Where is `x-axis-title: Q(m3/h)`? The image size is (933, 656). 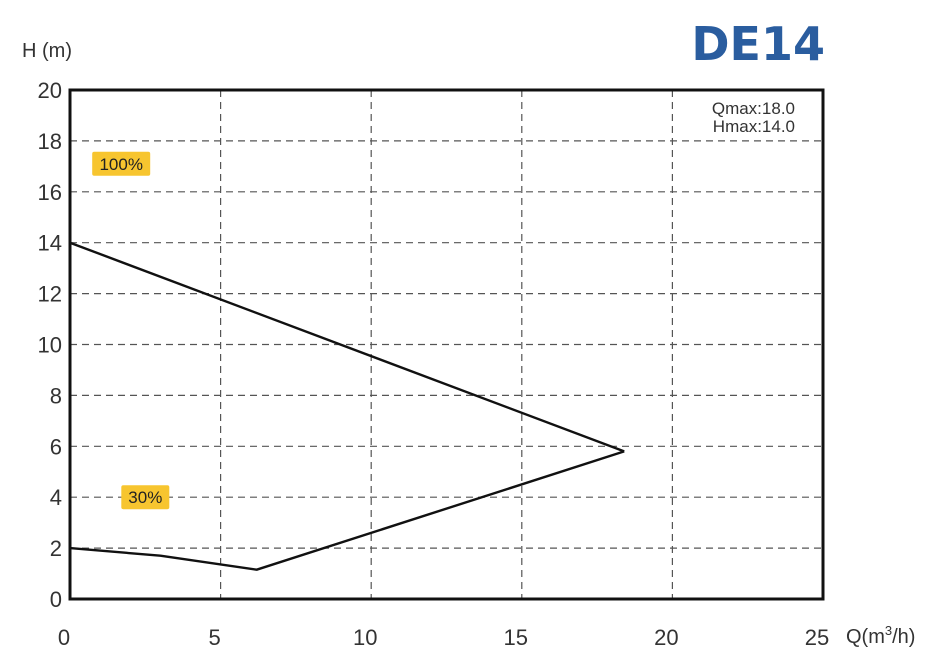 x-axis-title: Q(m3/h) is located at coordinates (880, 635).